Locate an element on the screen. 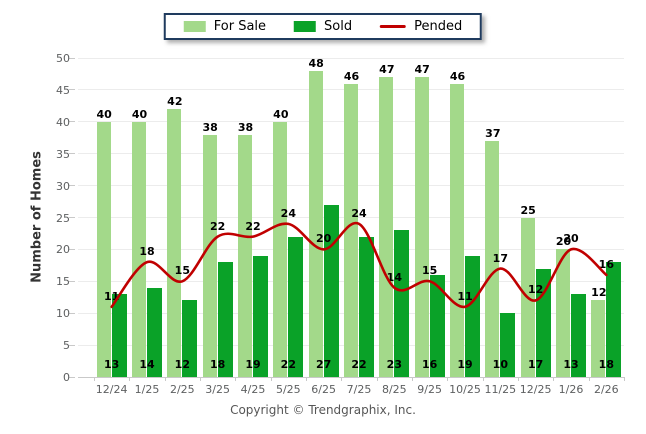 This screenshot has height=434, width=646. y-tick-label-15: 15 is located at coordinates (63, 282).